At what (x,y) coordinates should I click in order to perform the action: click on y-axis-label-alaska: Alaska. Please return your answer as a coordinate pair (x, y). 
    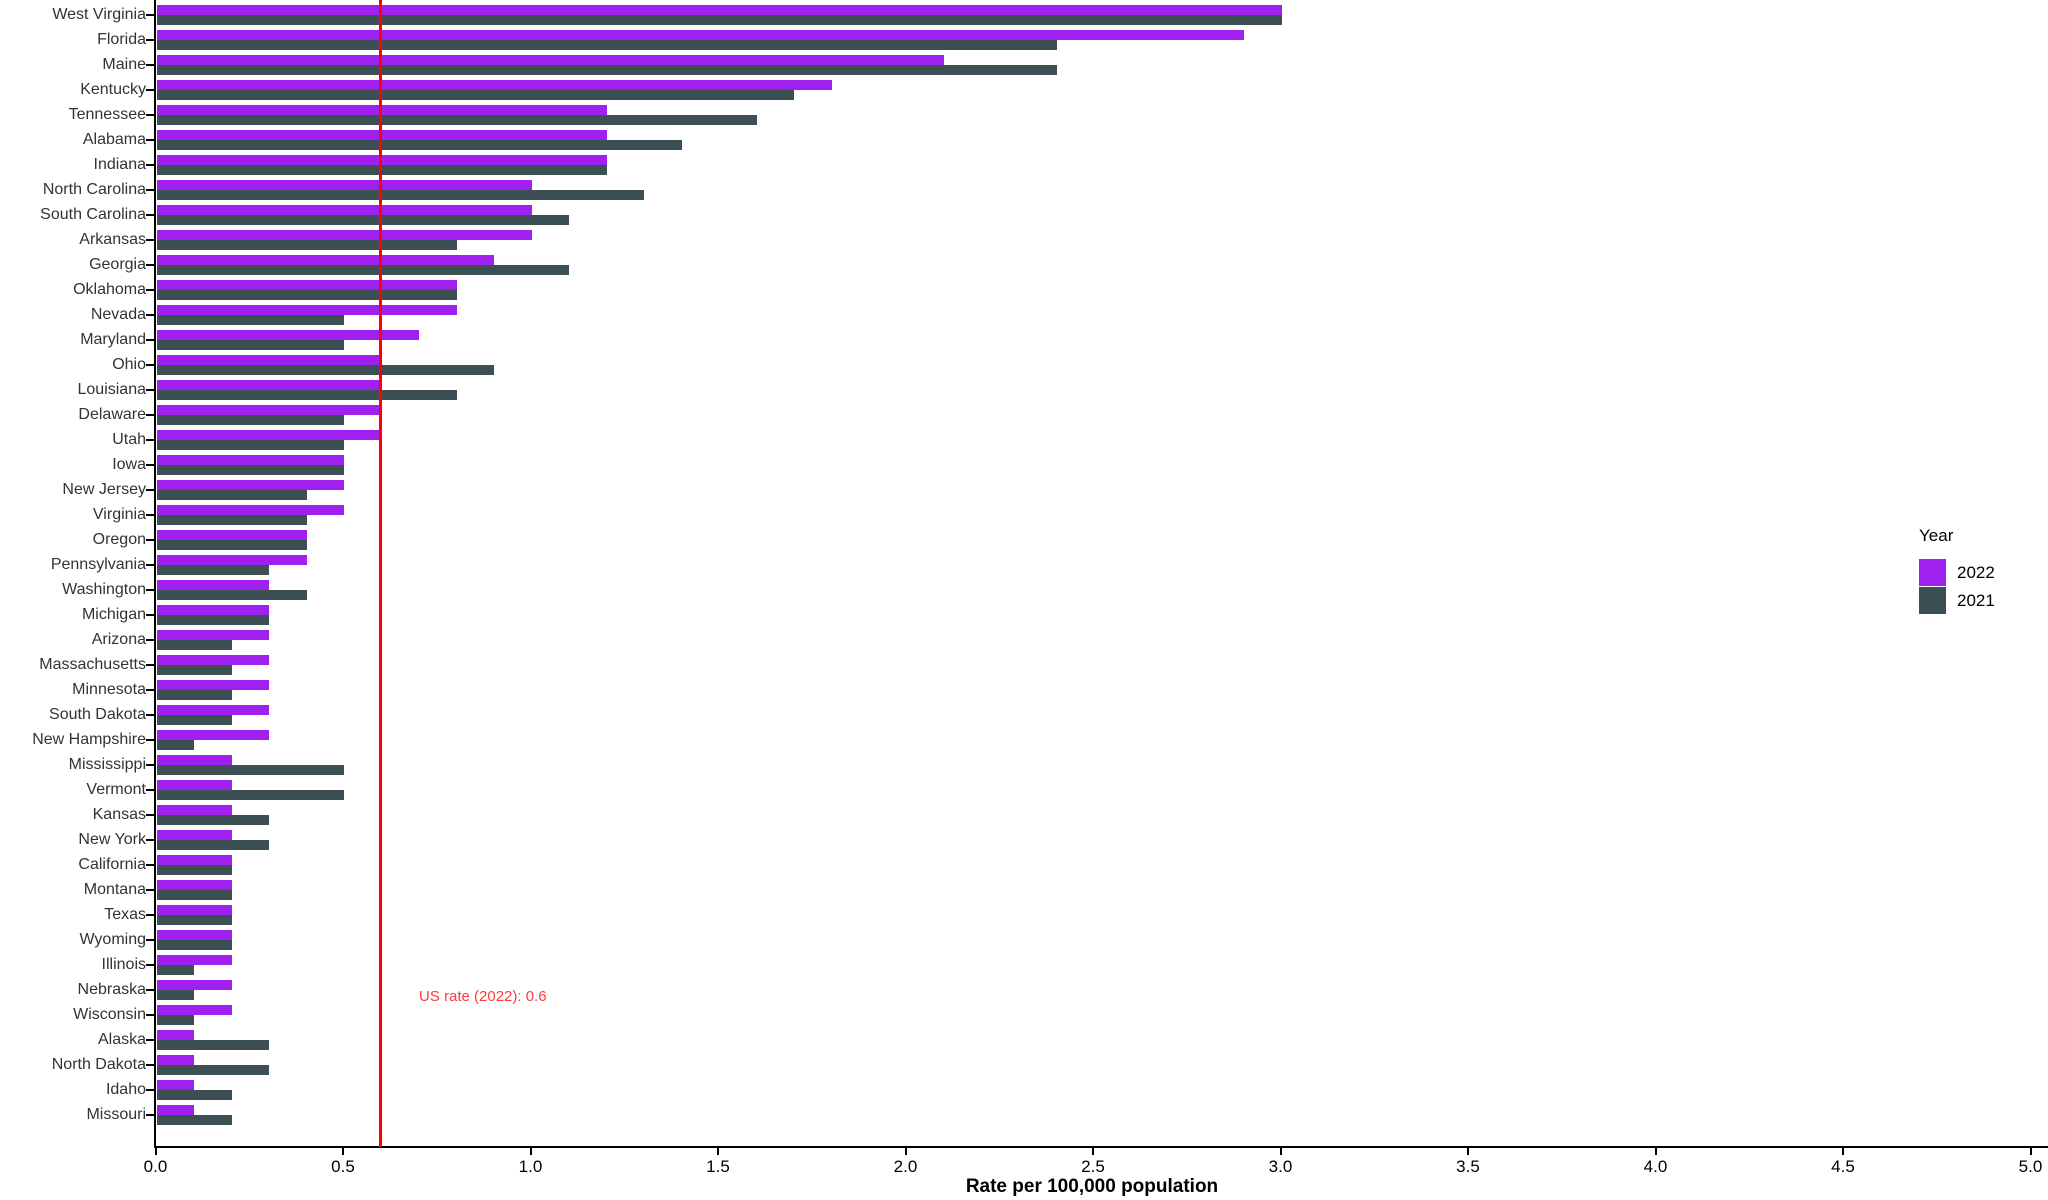
    Looking at the image, I should click on (121, 1039).